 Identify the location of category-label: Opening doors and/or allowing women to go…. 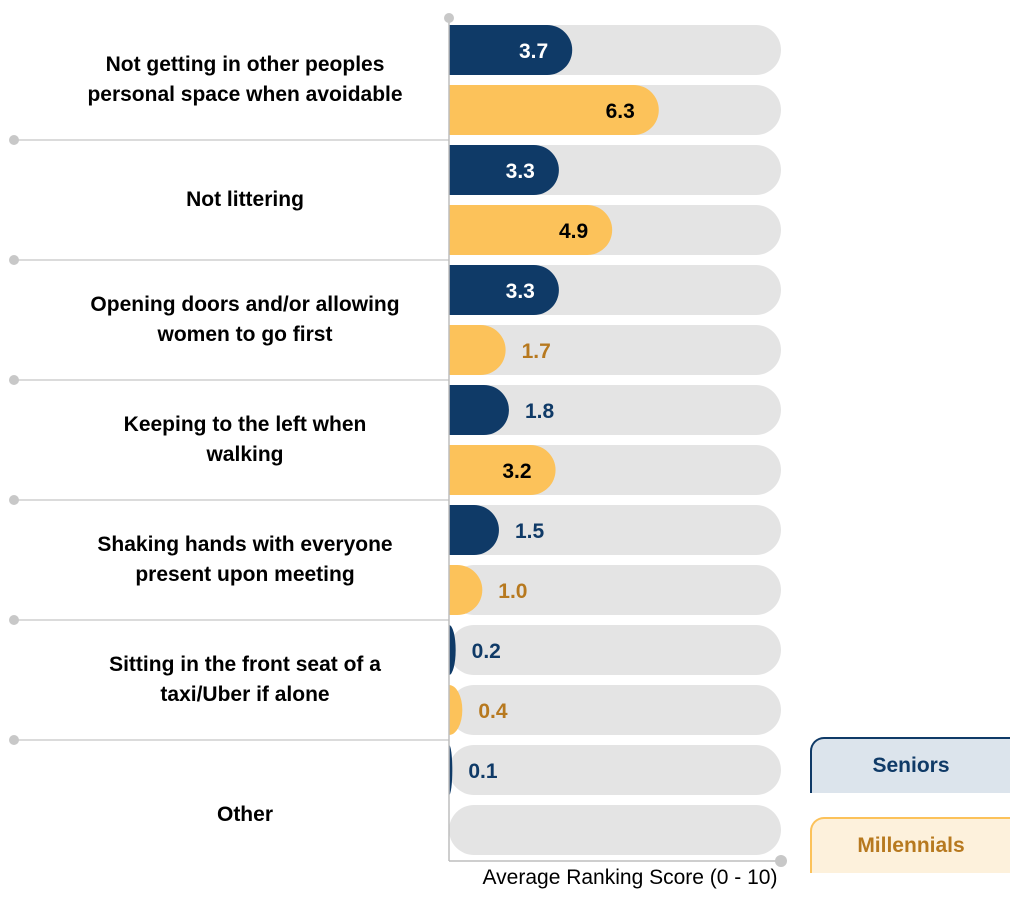
(245, 319).